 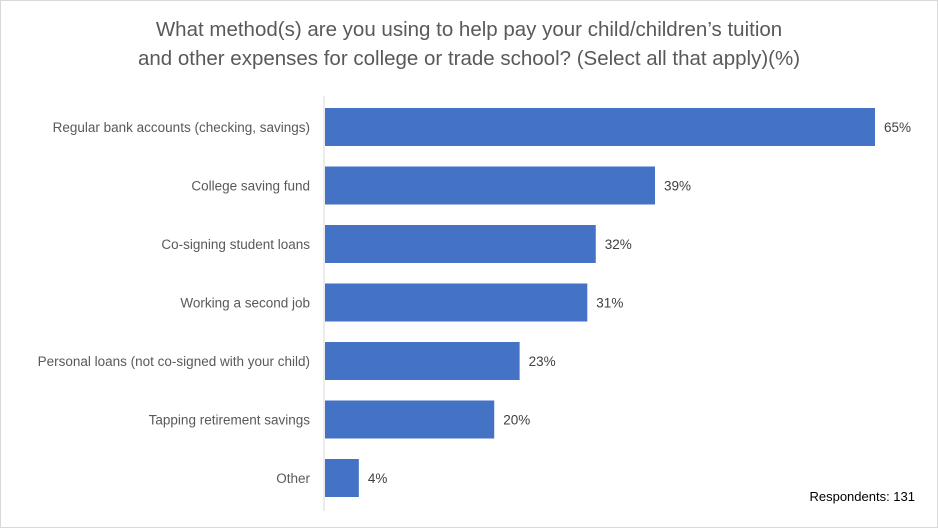 What do you see at coordinates (245, 303) in the screenshot?
I see `category-label: Working a second job` at bounding box center [245, 303].